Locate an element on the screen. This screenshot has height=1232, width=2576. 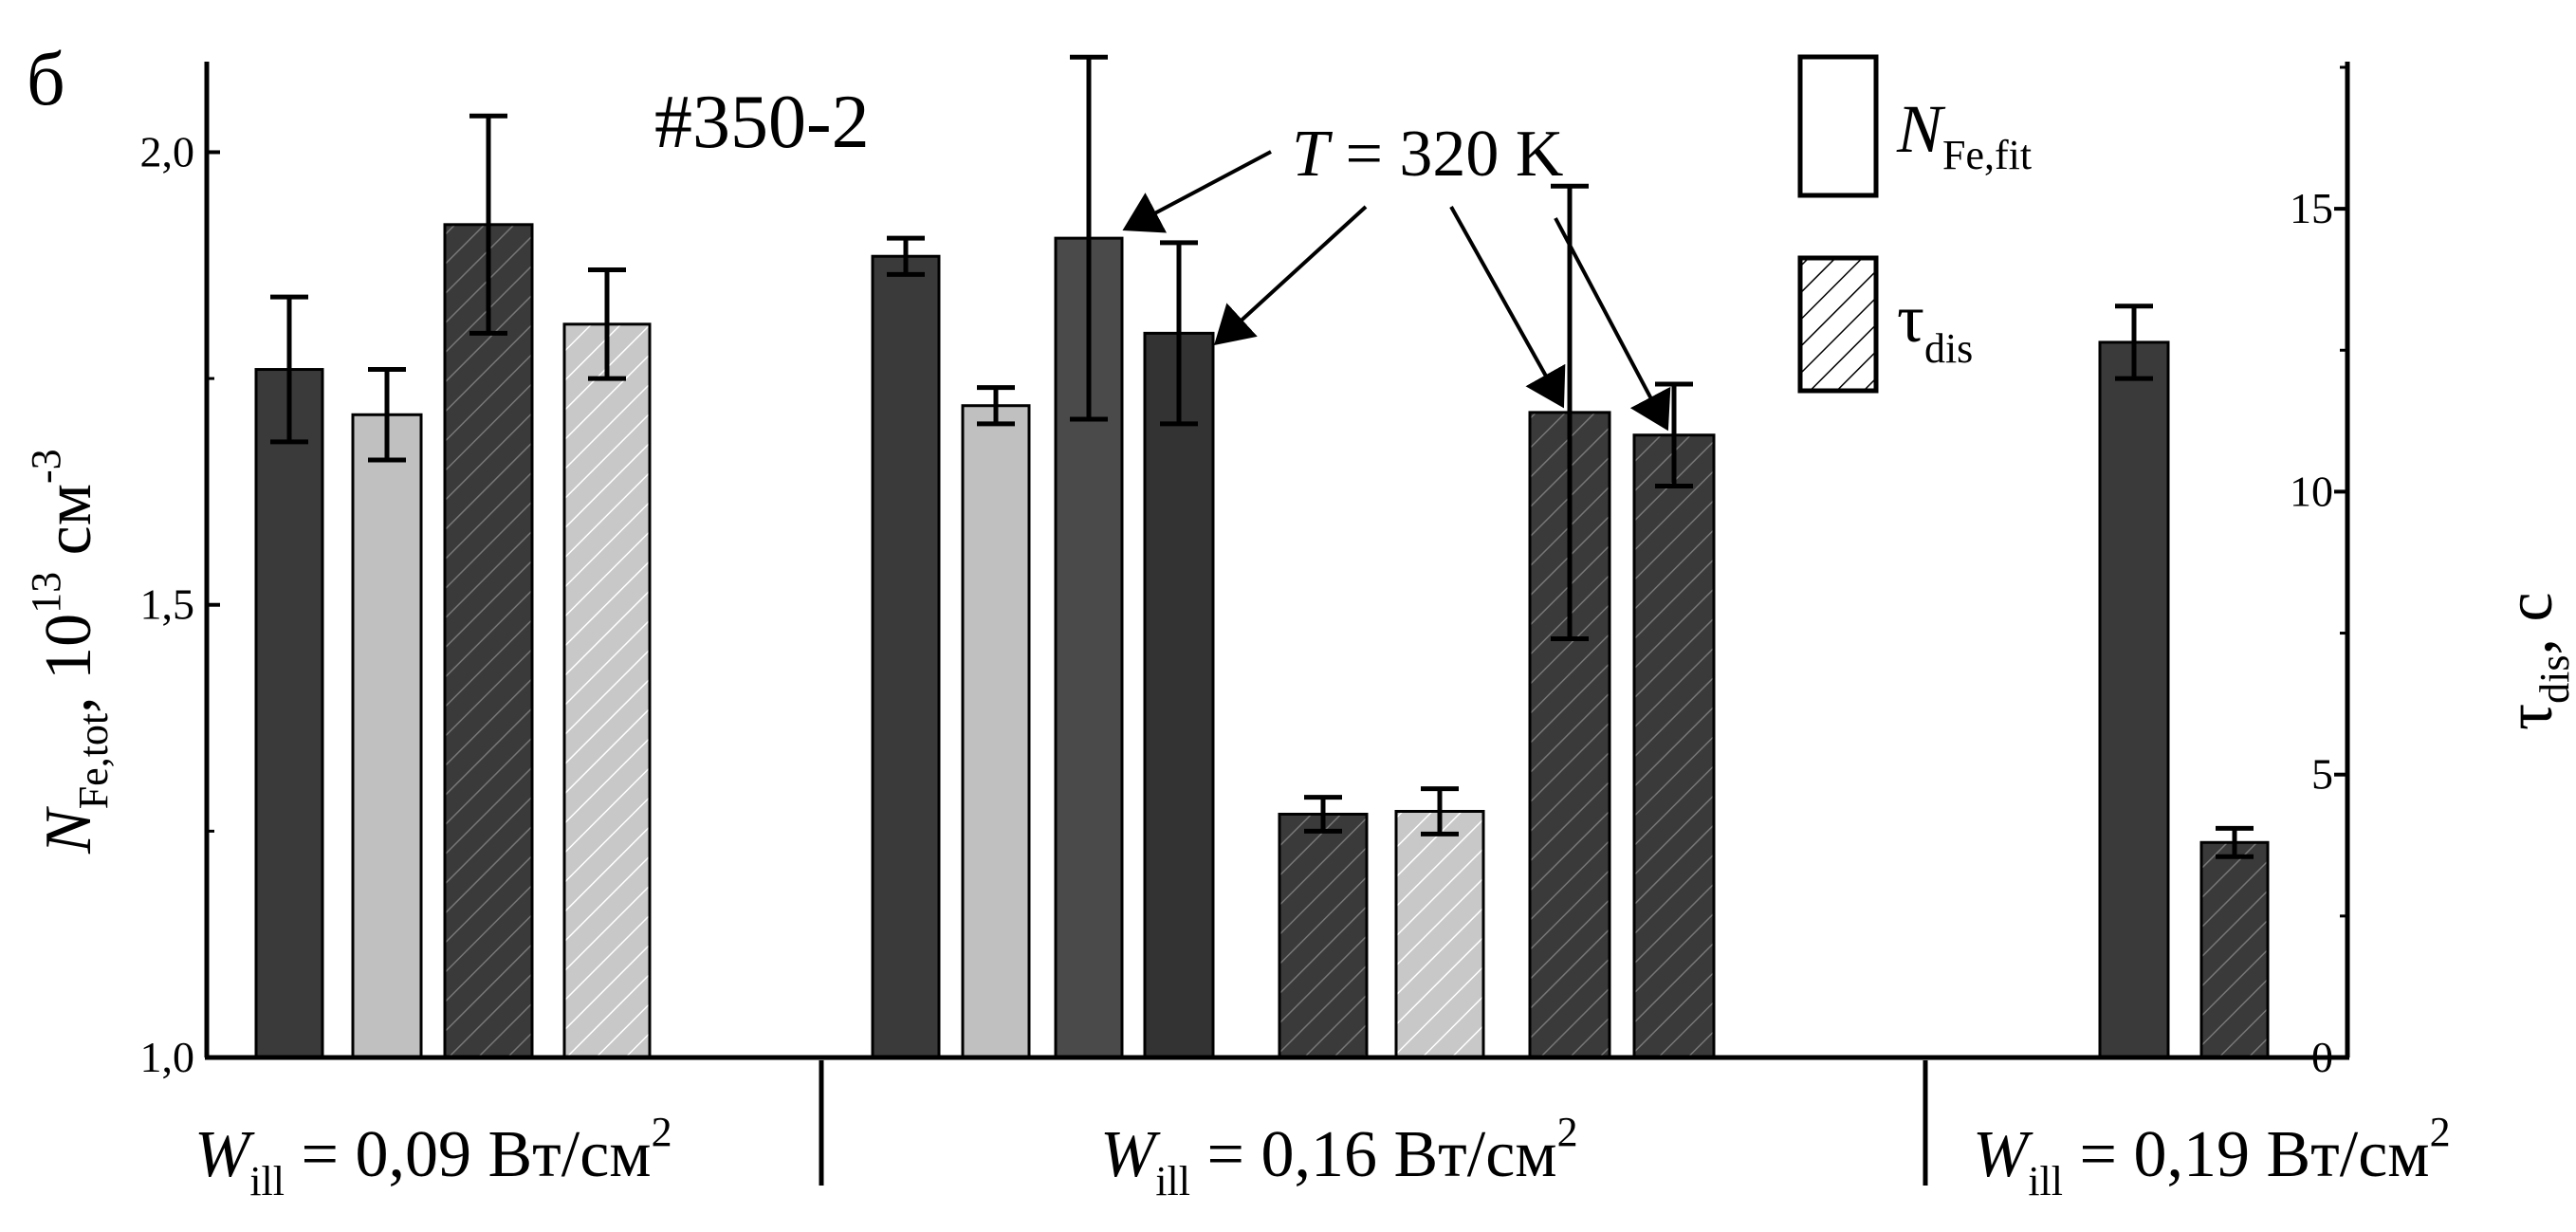
legend: NFe,fit τdis is located at coordinates (1914, 224).